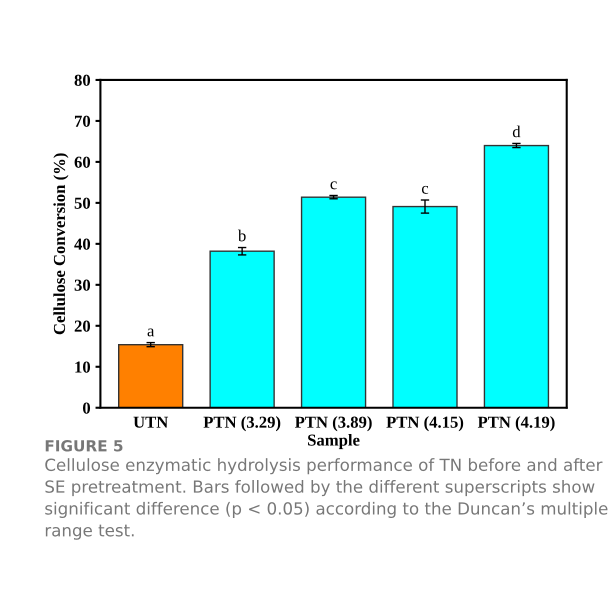  Describe the element at coordinates (516, 424) in the screenshot. I see `x-tick-label: PTN (4.19)` at that location.